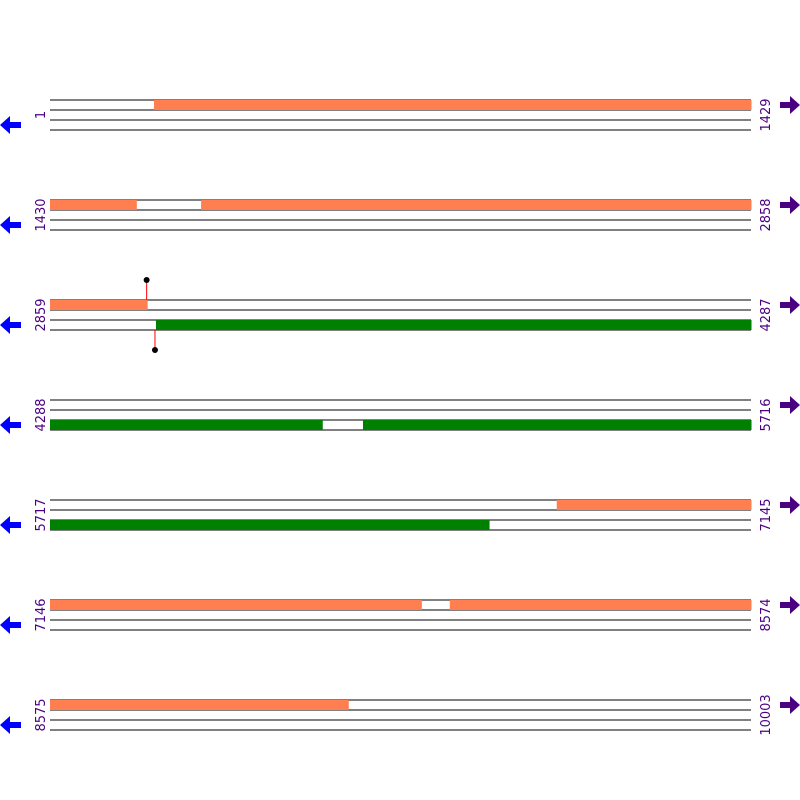  What do you see at coordinates (766, 114) in the screenshot?
I see `row-end-label: 1429` at bounding box center [766, 114].